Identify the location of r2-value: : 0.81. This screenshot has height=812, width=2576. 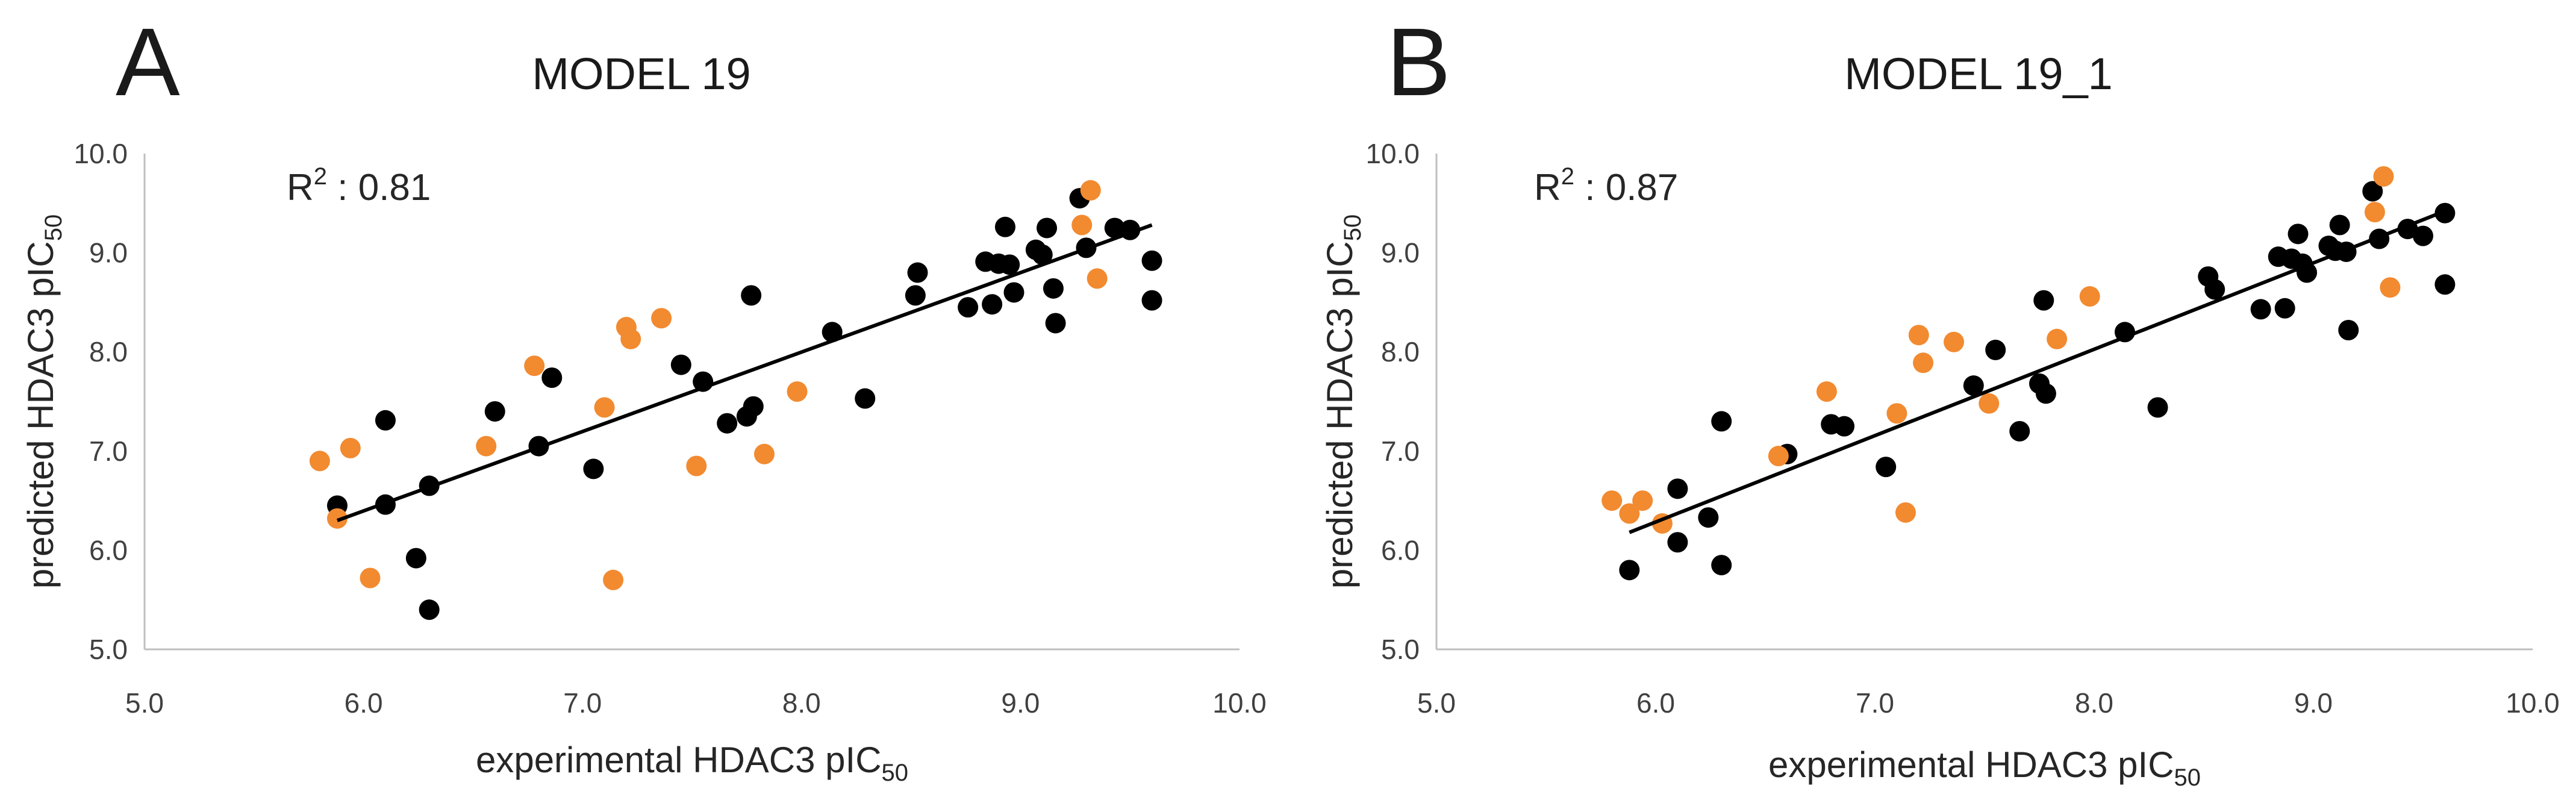
(379, 187).